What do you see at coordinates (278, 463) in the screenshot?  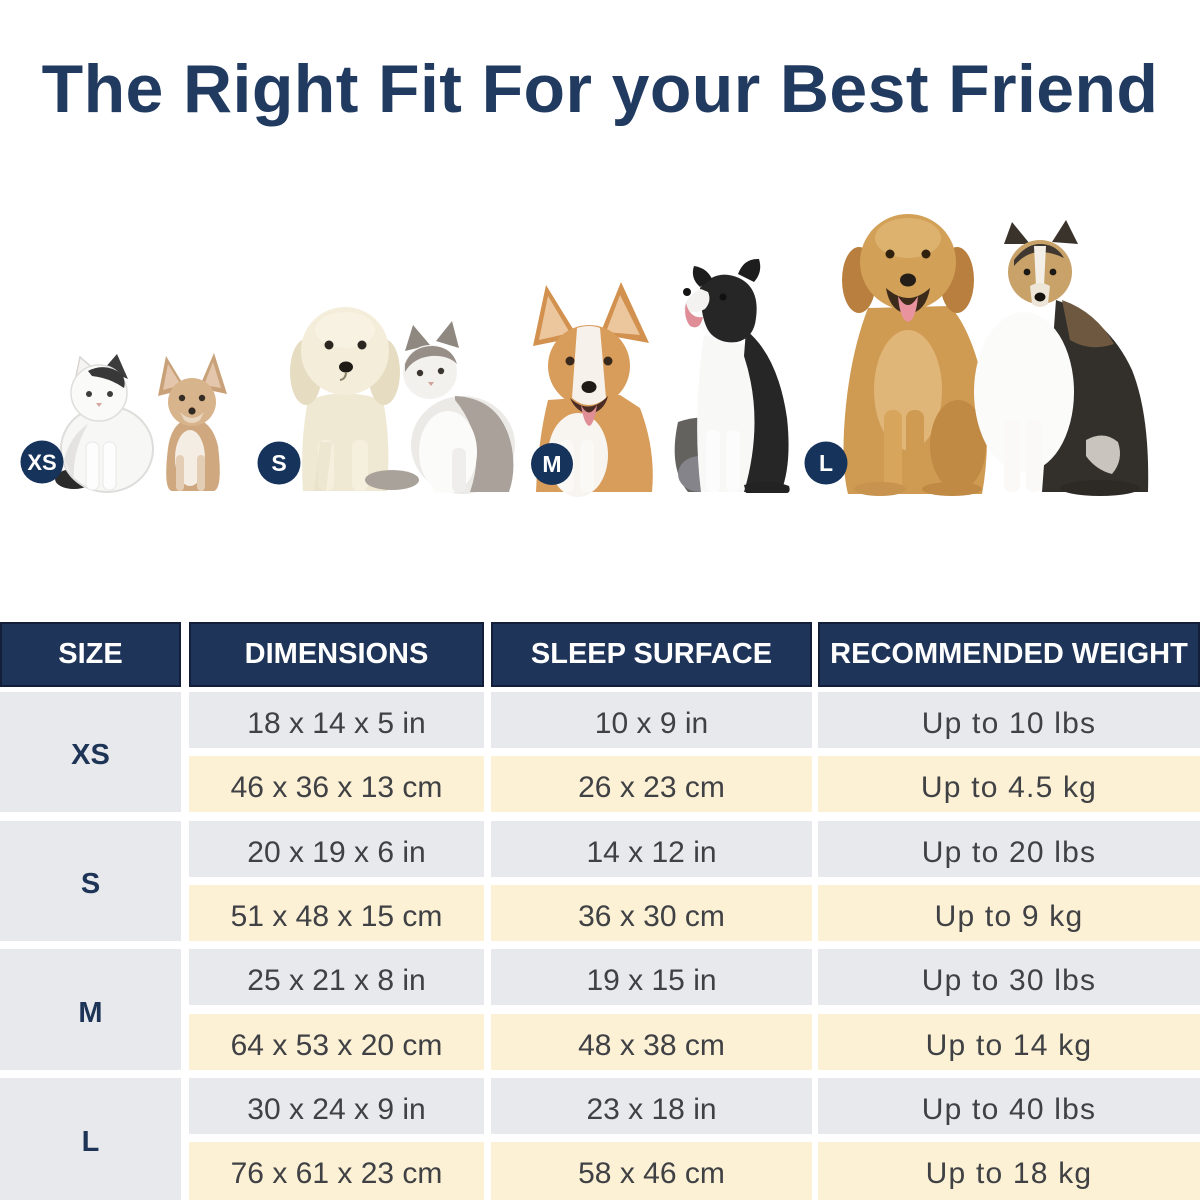 I see `svg-text: S` at bounding box center [278, 463].